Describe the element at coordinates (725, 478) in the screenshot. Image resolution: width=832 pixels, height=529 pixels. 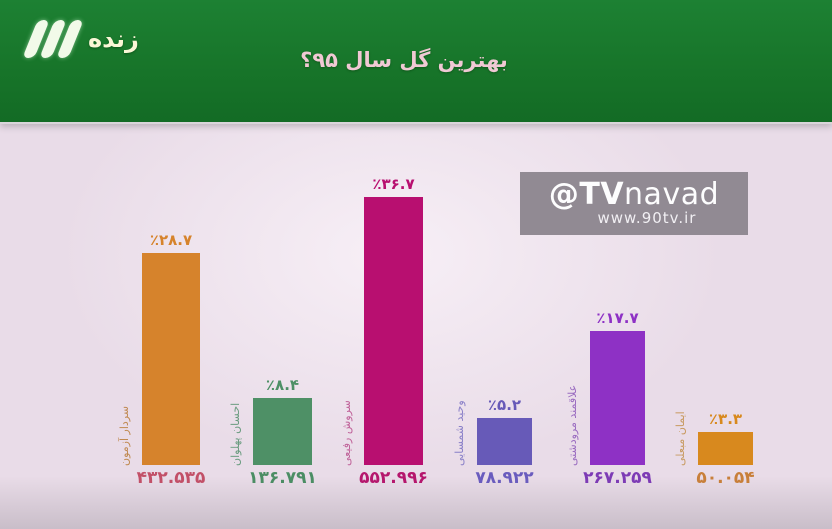
I see `bar-votes-label: ۵۰.۰۵۴` at that location.